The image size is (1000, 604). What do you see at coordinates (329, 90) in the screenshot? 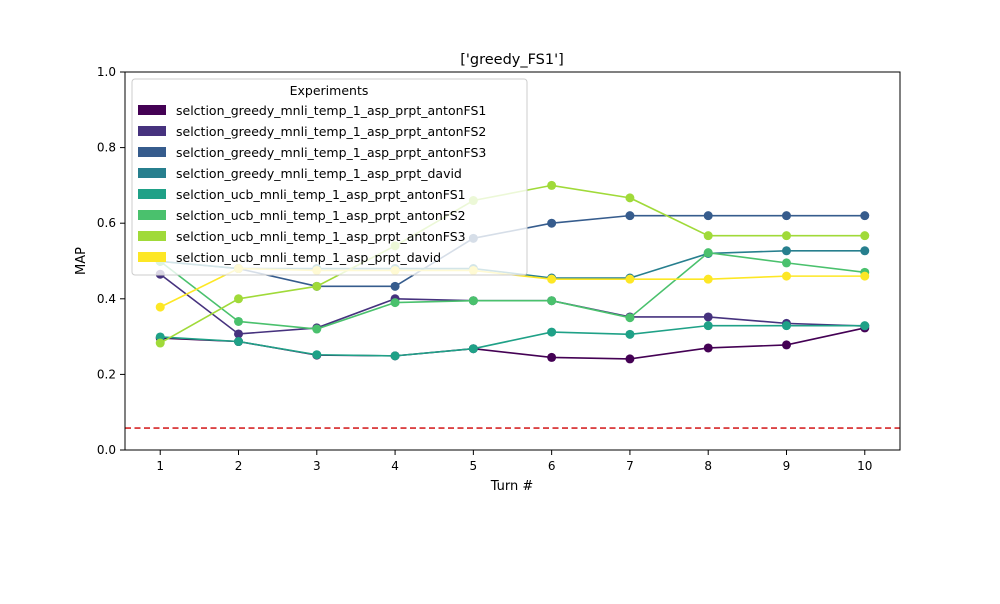
I see `legend-title: Experiments` at bounding box center [329, 90].